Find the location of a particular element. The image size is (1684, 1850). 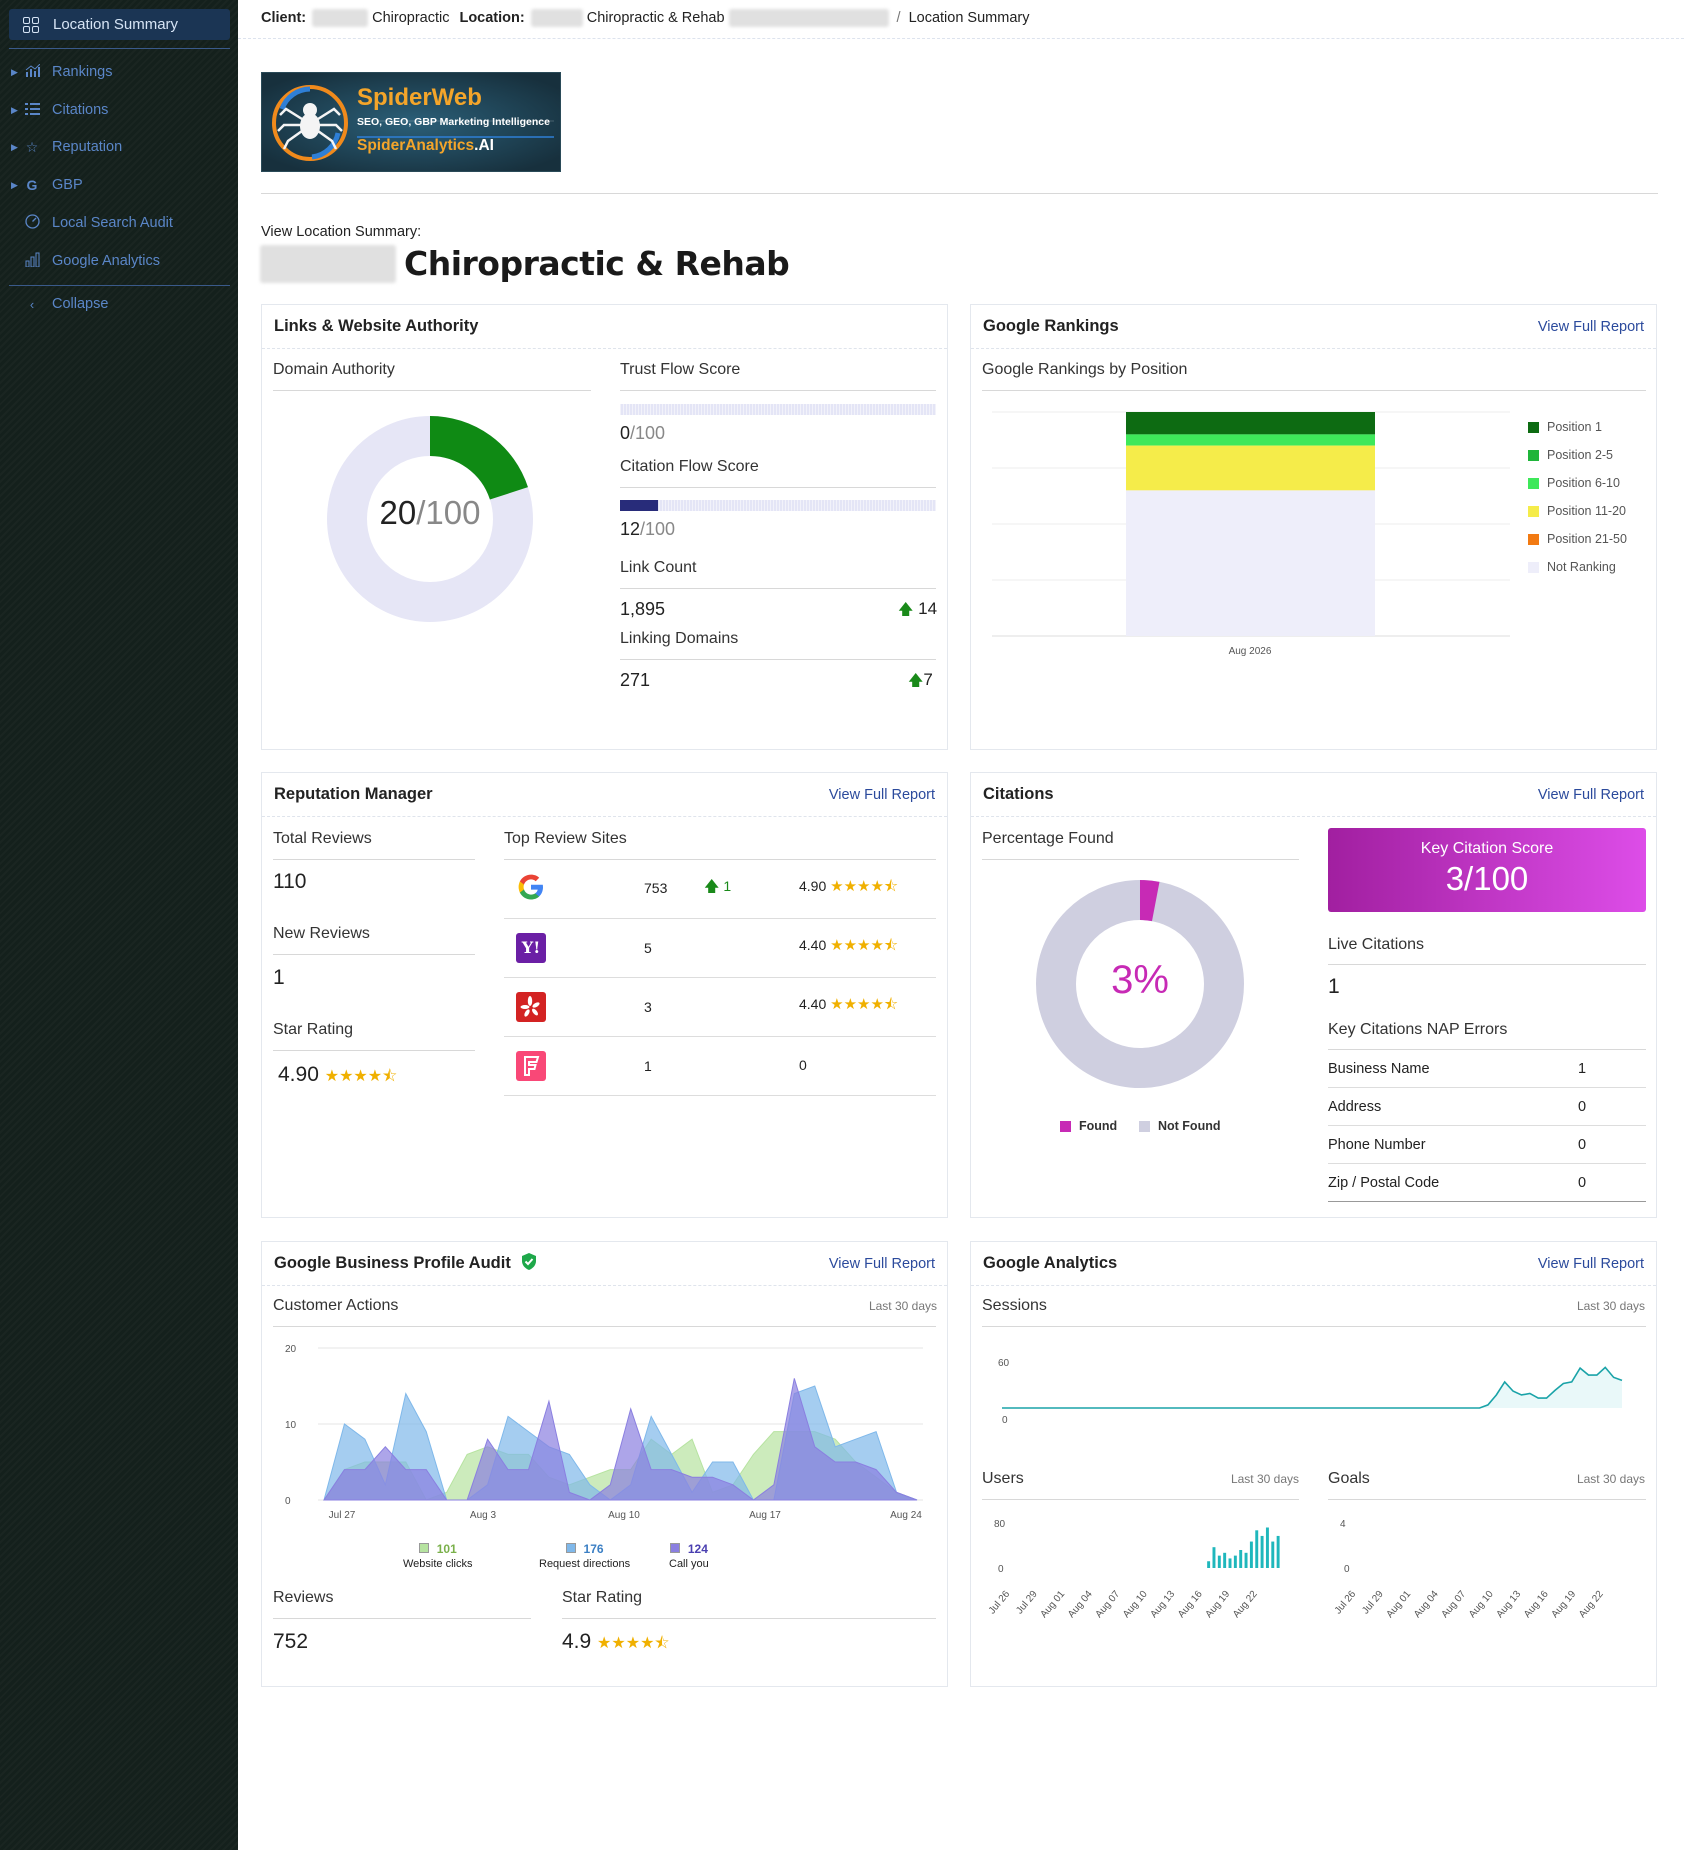

legend-item: 101 Website clicks is located at coordinates (438, 1556).